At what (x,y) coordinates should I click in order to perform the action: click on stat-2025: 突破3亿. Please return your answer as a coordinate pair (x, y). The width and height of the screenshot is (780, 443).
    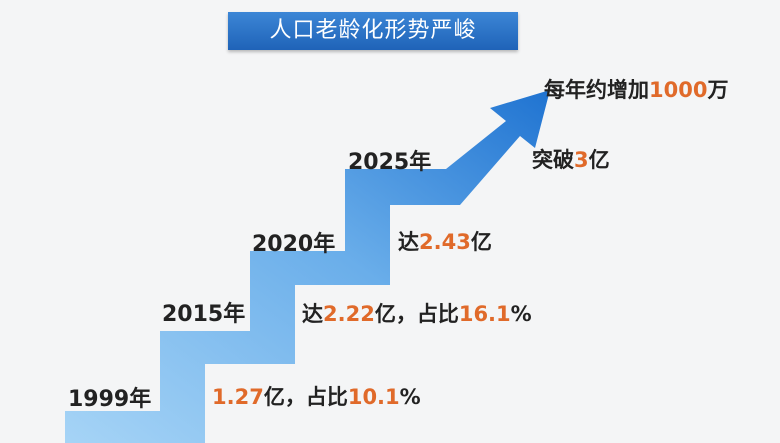
    Looking at the image, I should click on (571, 160).